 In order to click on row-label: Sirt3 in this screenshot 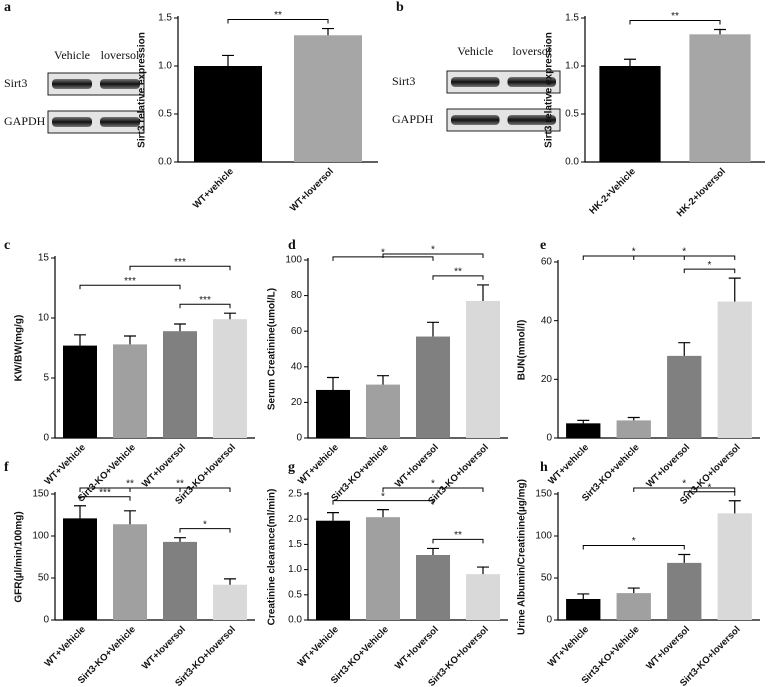, I will do `click(15, 83)`.